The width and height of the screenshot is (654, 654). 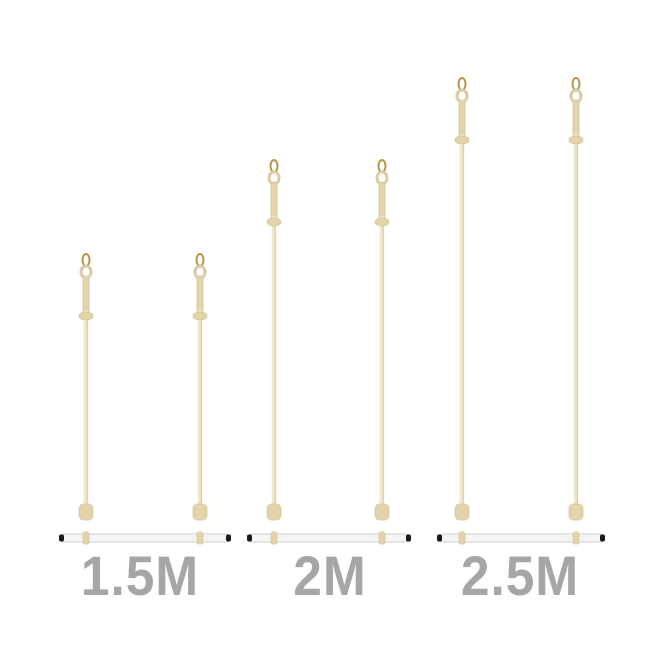 I want to click on trapeze-1-rope-1-top-knot, so click(x=86, y=316).